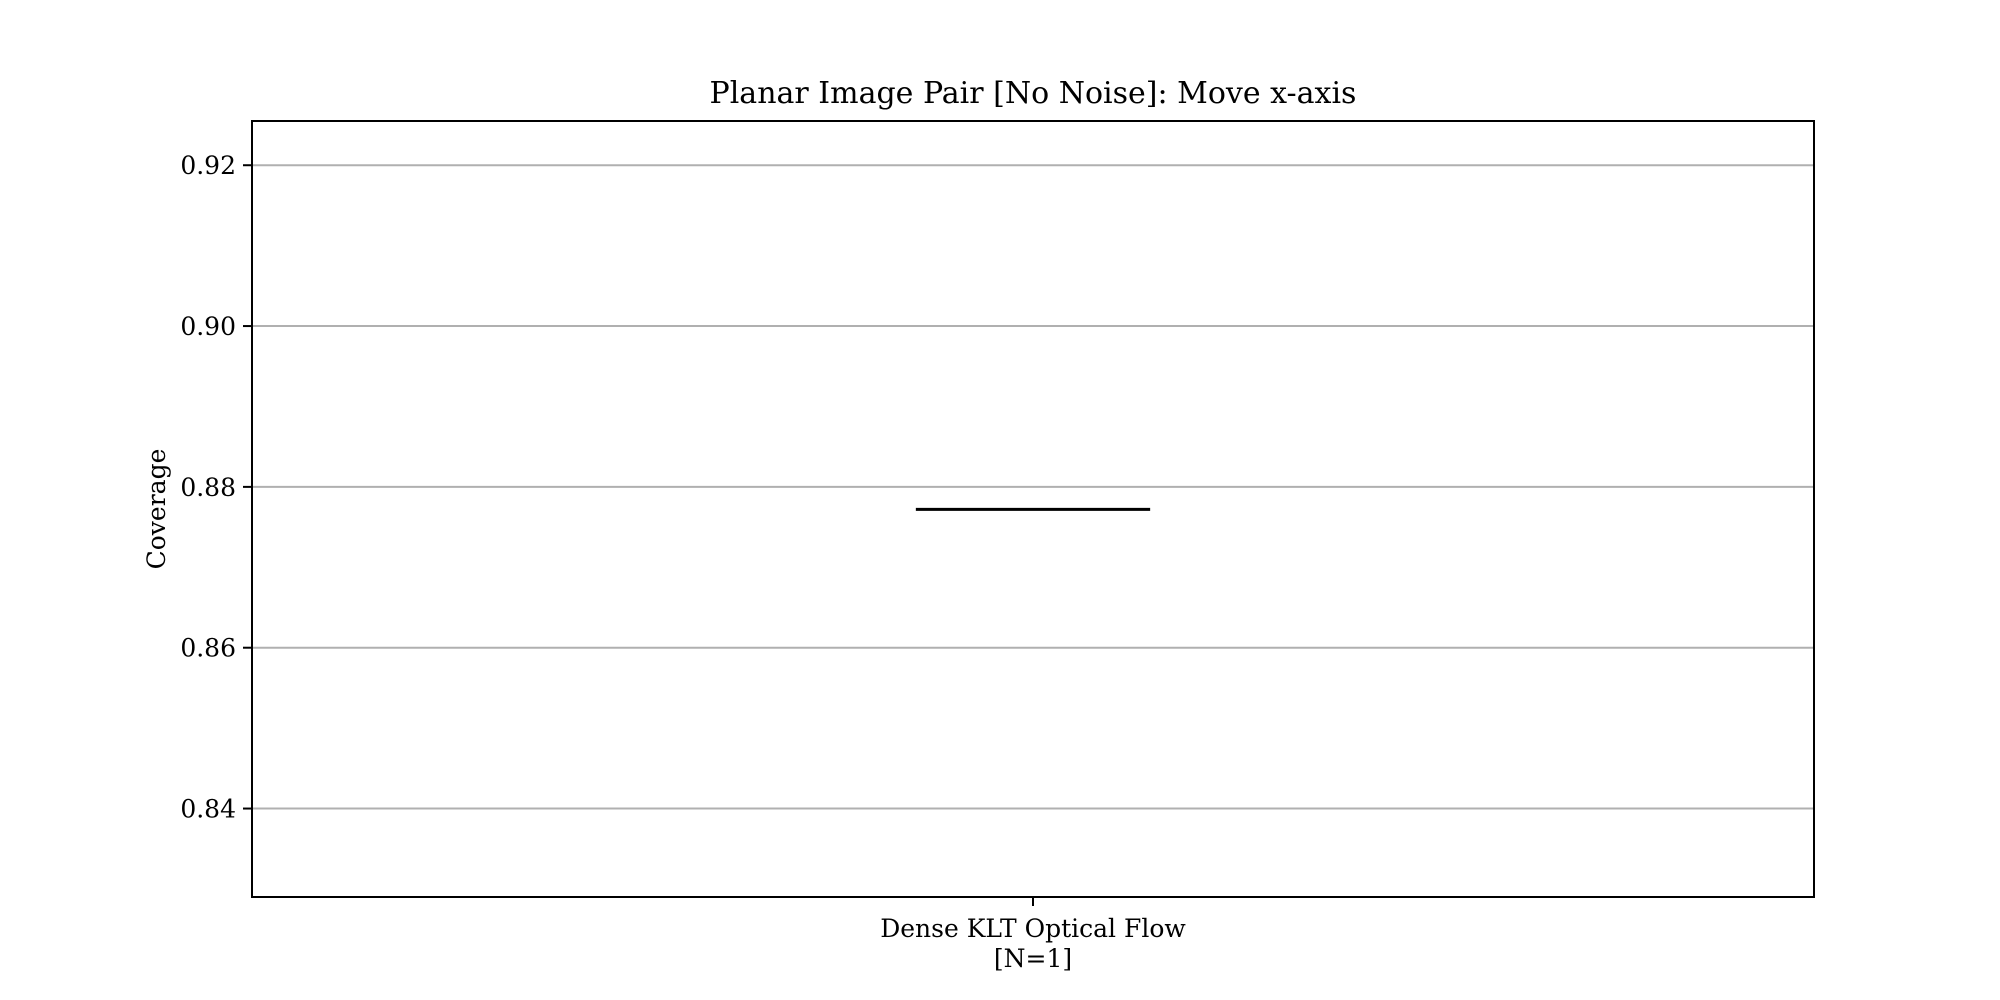 Image resolution: width=2000 pixels, height=1000 pixels. I want to click on y-tick-label: 0.88, so click(208, 487).